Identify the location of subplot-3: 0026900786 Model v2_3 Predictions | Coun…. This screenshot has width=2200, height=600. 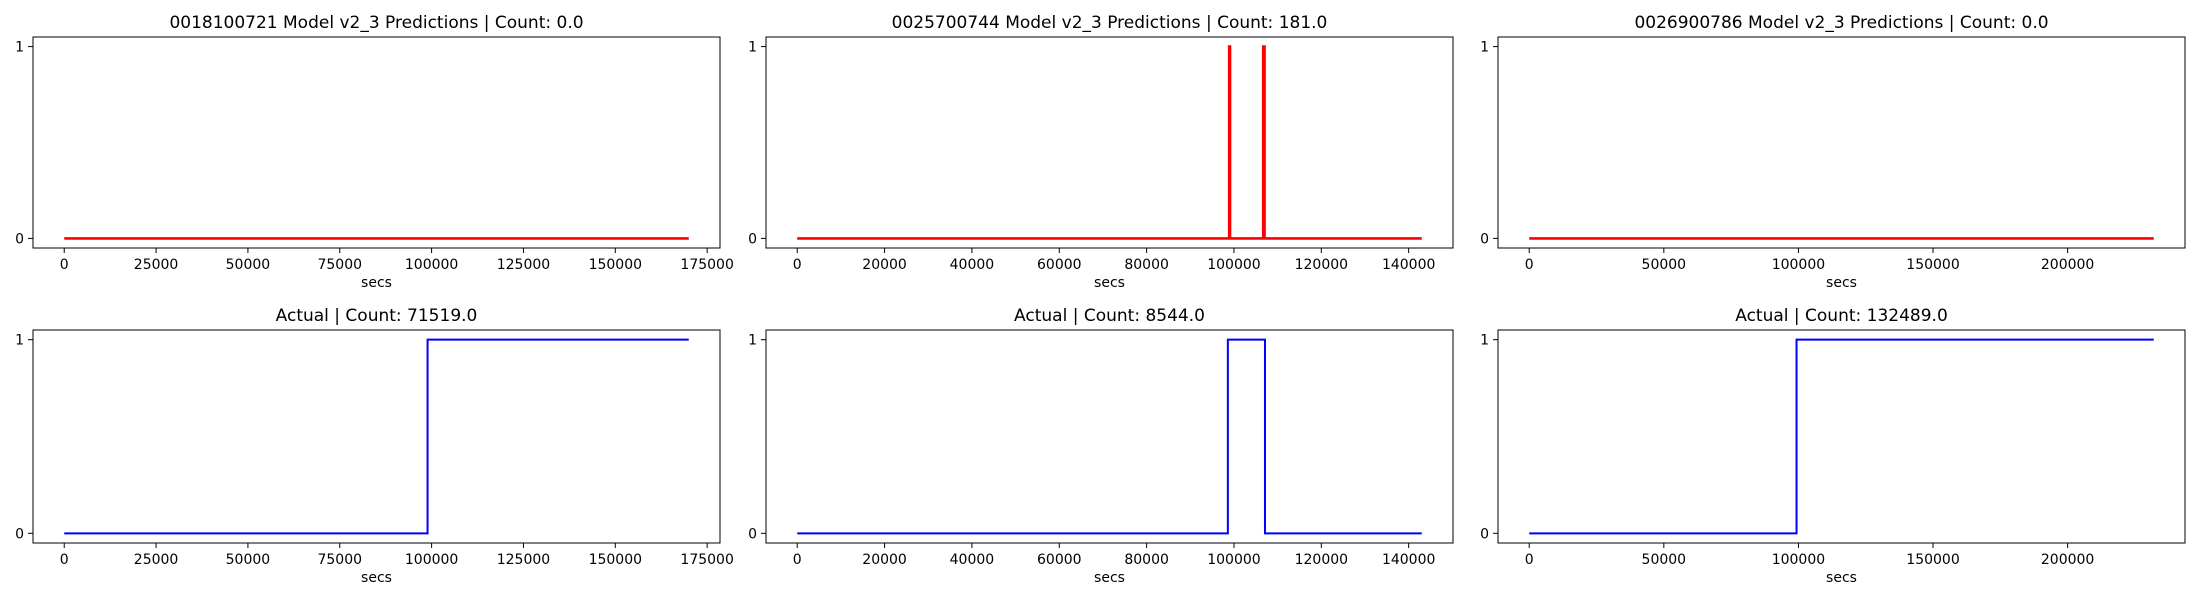
(1833, 152).